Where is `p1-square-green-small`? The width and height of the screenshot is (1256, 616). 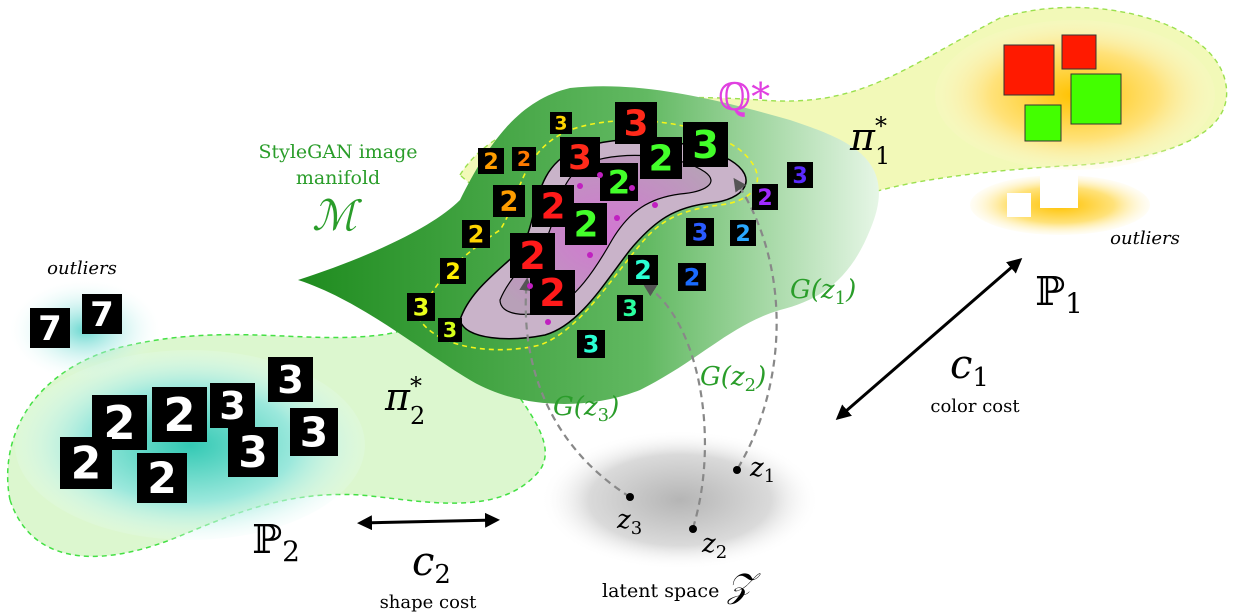 p1-square-green-small is located at coordinates (1043, 123).